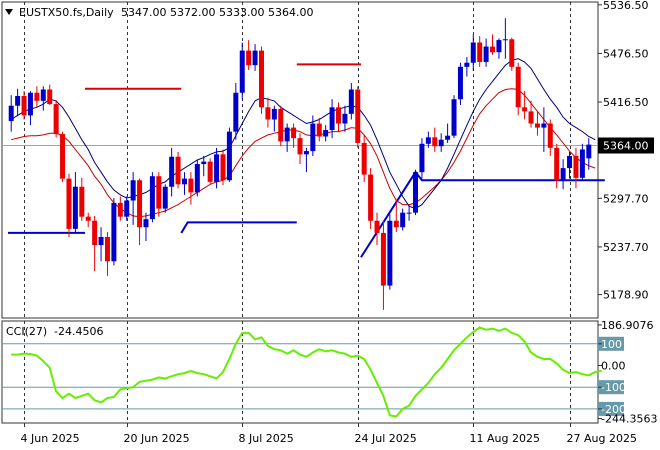  I want to click on date-tick-label: 8 Jul 2025, so click(266, 438).